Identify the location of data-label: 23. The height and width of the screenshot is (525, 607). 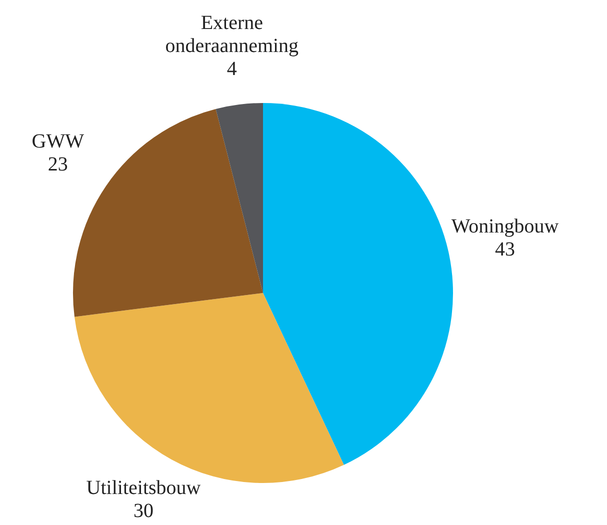
(58, 164).